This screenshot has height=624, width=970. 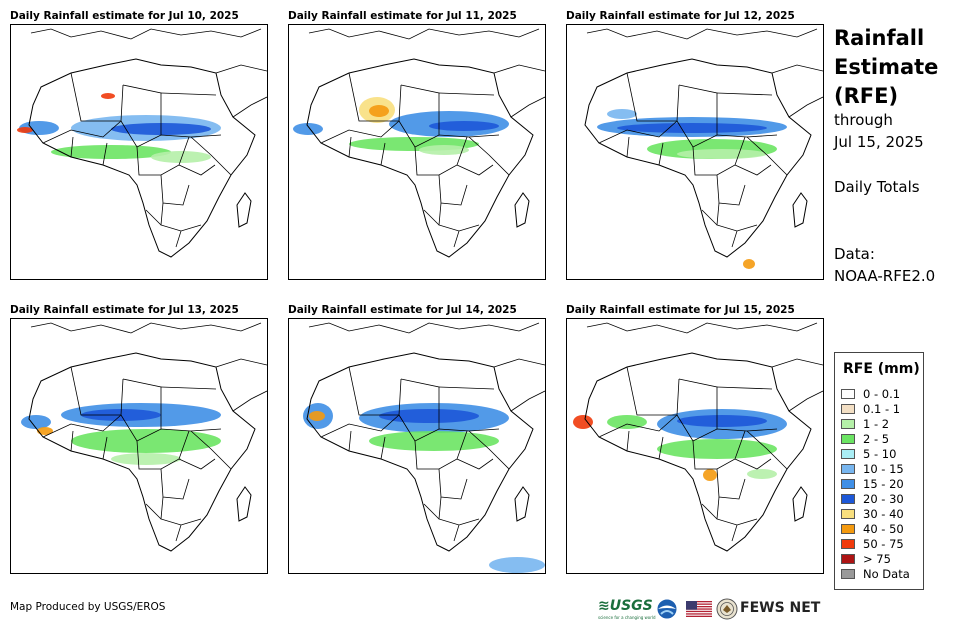 What do you see at coordinates (876, 439) in the screenshot?
I see `legend-label: 2 - 5` at bounding box center [876, 439].